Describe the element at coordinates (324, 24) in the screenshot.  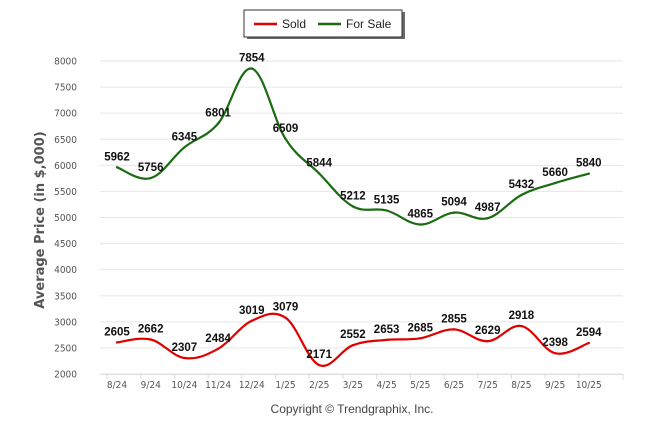
I see `legend: Sold For Sale` at that location.